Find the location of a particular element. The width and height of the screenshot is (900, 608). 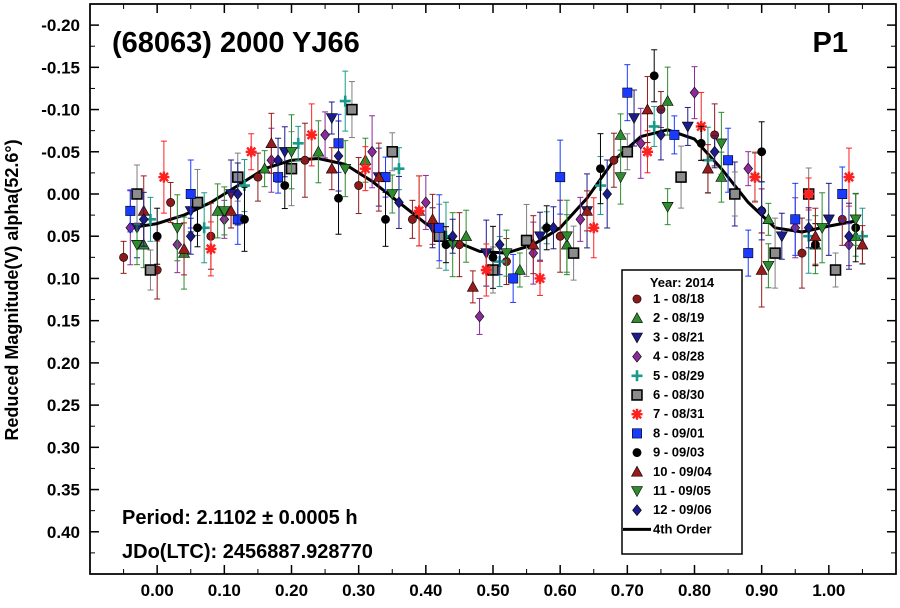

y-tick-label: -0.15 is located at coordinates (60, 67).